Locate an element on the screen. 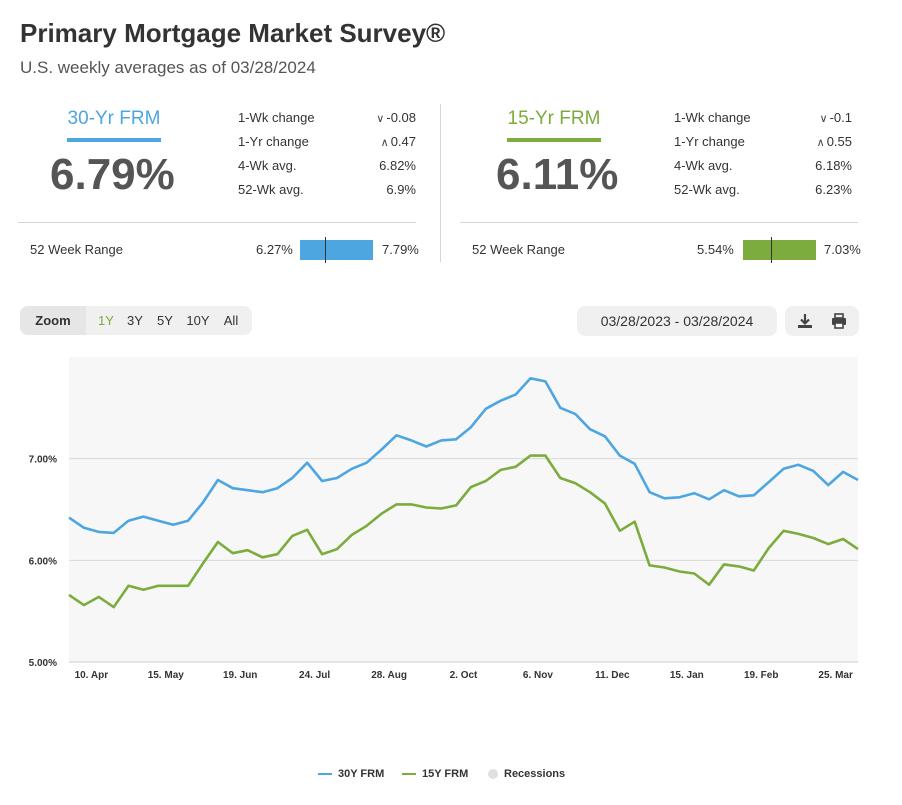  stat-value-text: -0.08 is located at coordinates (401, 117).